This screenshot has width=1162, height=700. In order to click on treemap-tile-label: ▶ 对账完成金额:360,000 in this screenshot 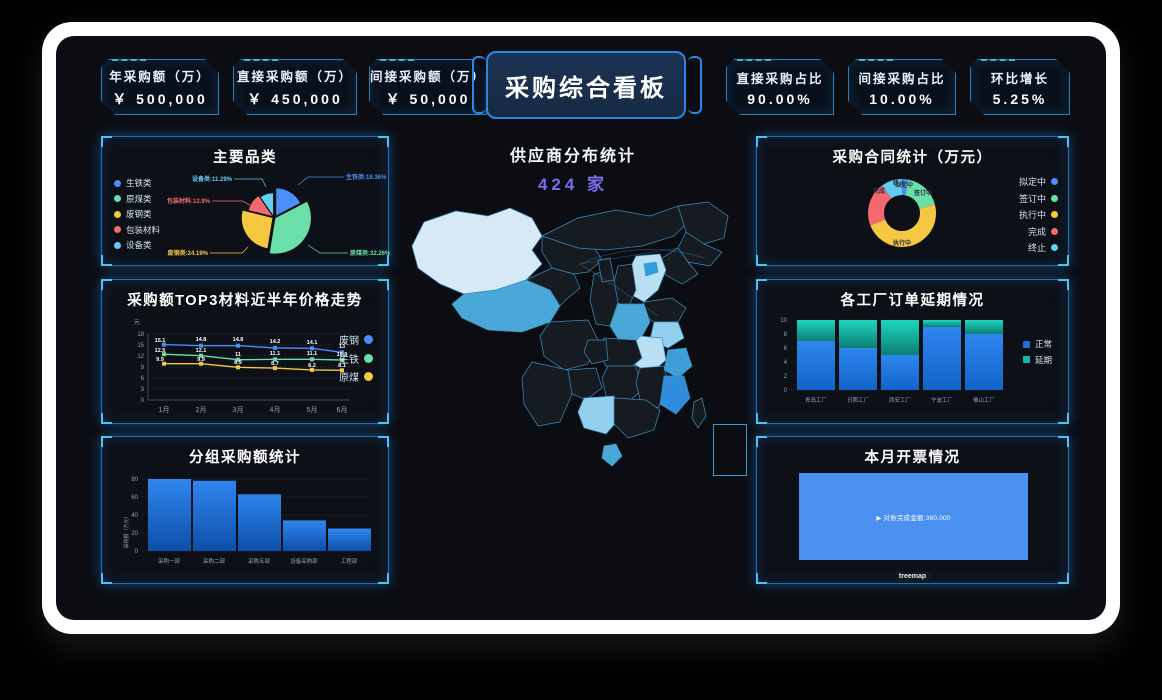, I will do `click(913, 518)`.